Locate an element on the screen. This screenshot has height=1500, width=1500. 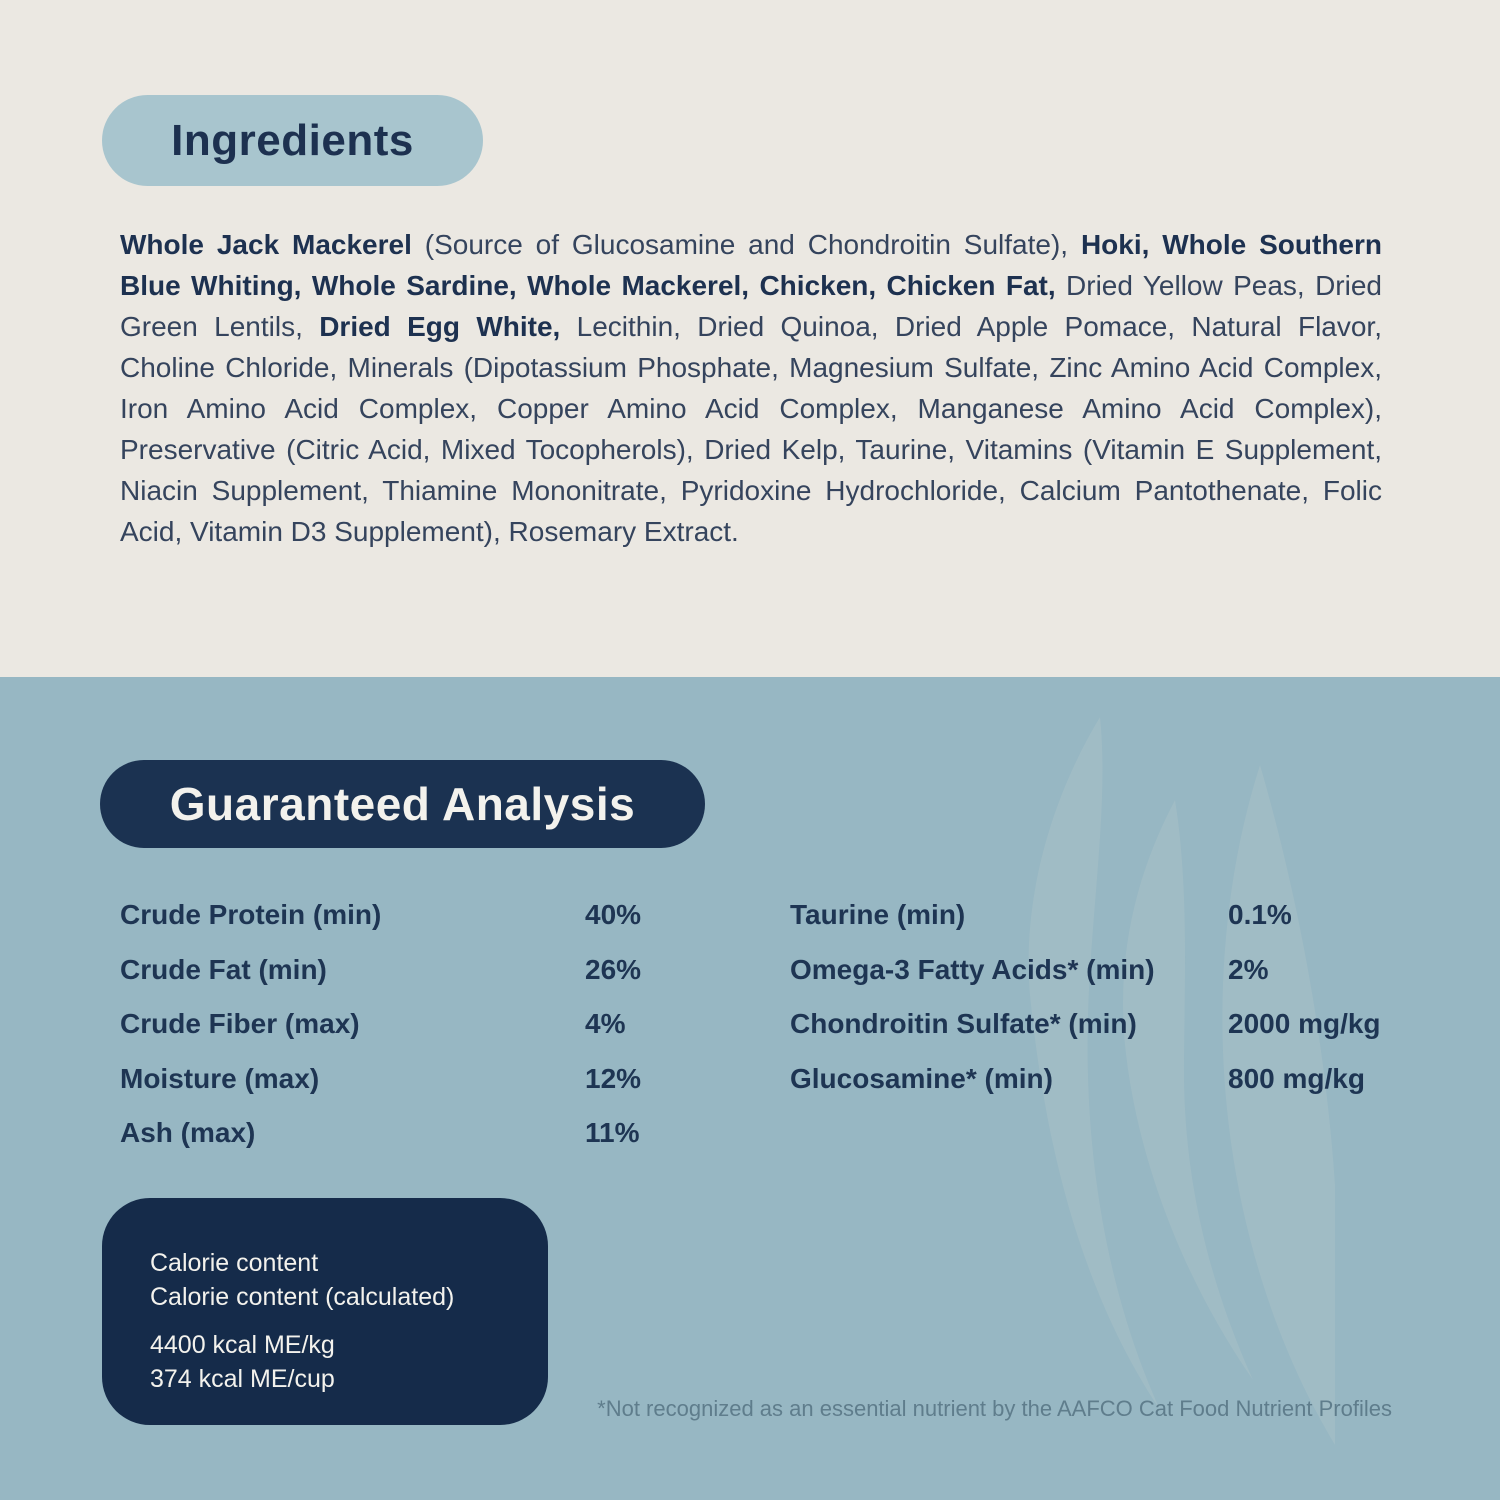
nutrient-value: 40% is located at coordinates (613, 915).